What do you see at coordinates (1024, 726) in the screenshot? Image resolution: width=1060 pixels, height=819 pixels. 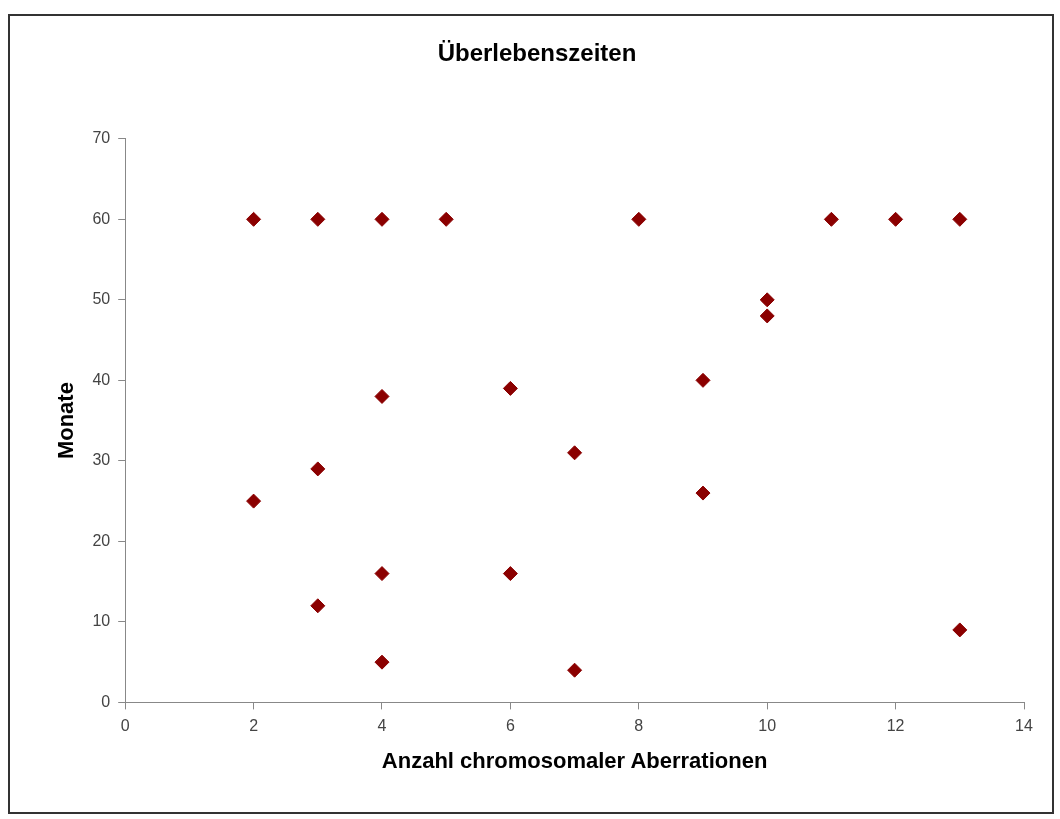 I see `x-tick-label: 14` at bounding box center [1024, 726].